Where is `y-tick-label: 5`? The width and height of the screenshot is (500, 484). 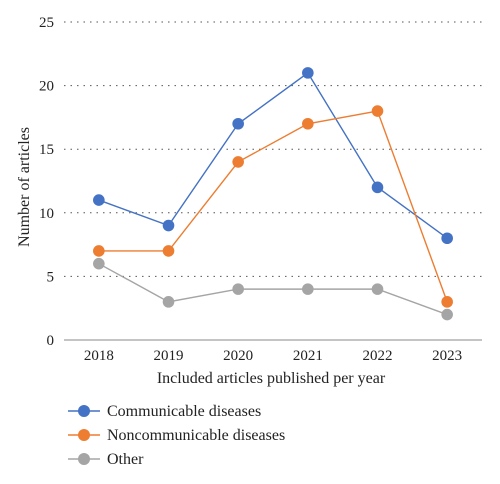
y-tick-label: 5 is located at coordinates (51, 277).